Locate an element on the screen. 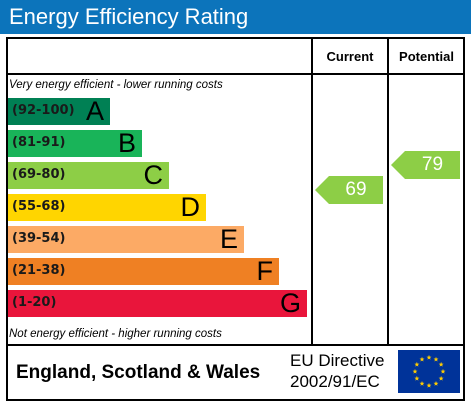 The width and height of the screenshot is (471, 404). potential-column-header: Potential is located at coordinates (426, 56).